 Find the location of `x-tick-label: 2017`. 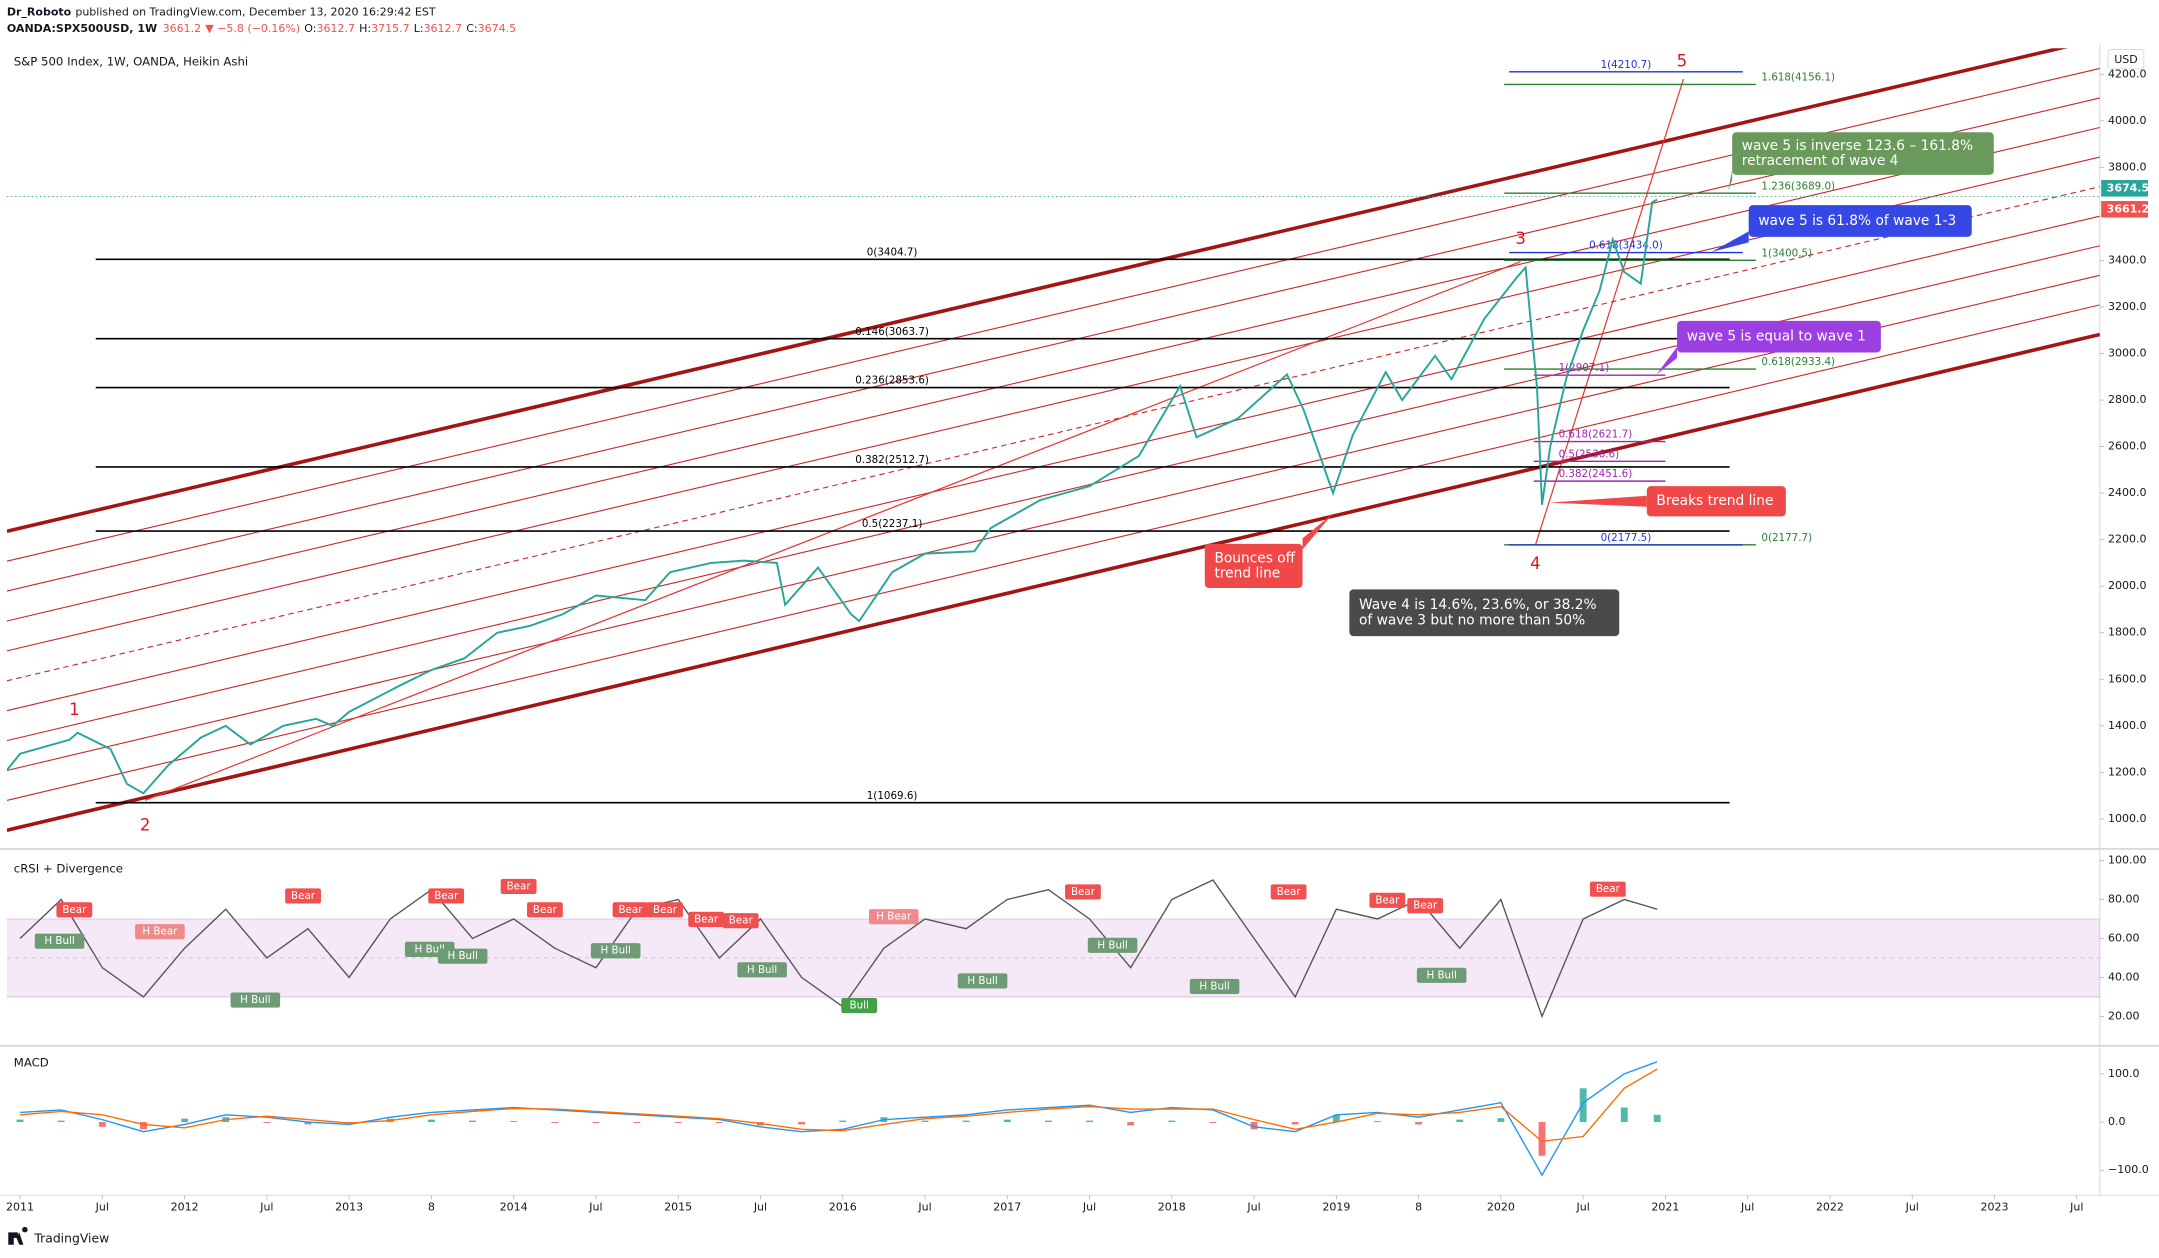

x-tick-label: 2017 is located at coordinates (1007, 1207).